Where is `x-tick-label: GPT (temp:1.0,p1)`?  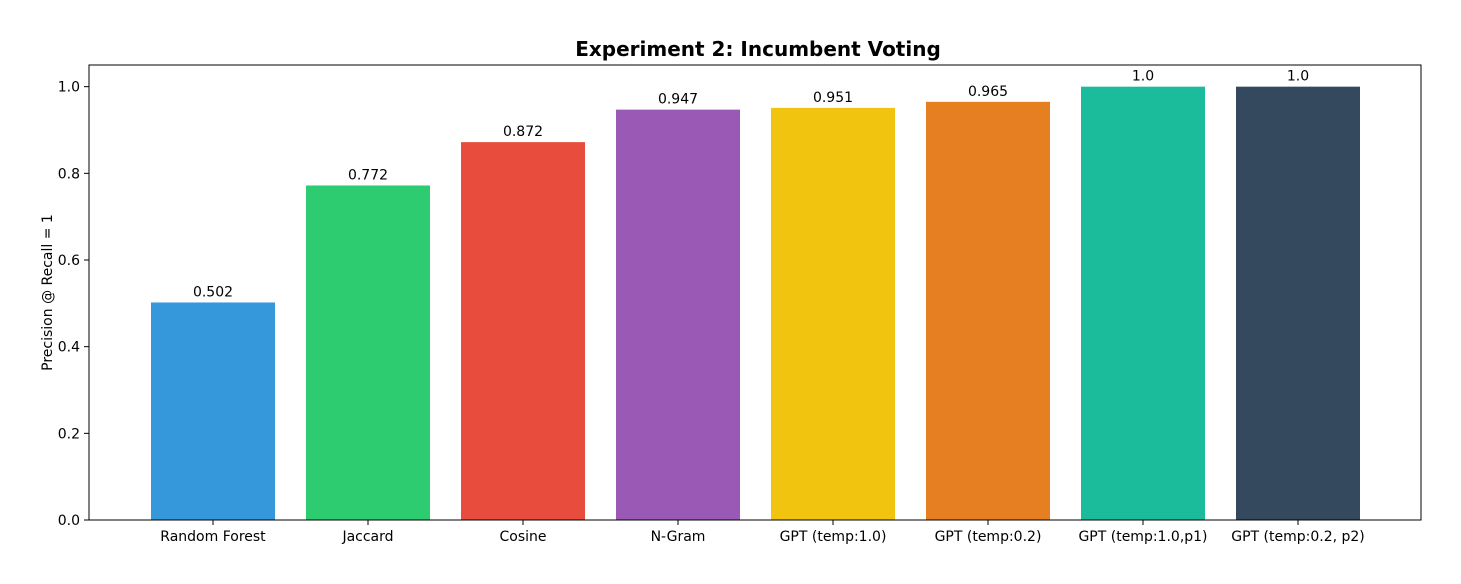
x-tick-label: GPT (temp:1.0,p1) is located at coordinates (1142, 537).